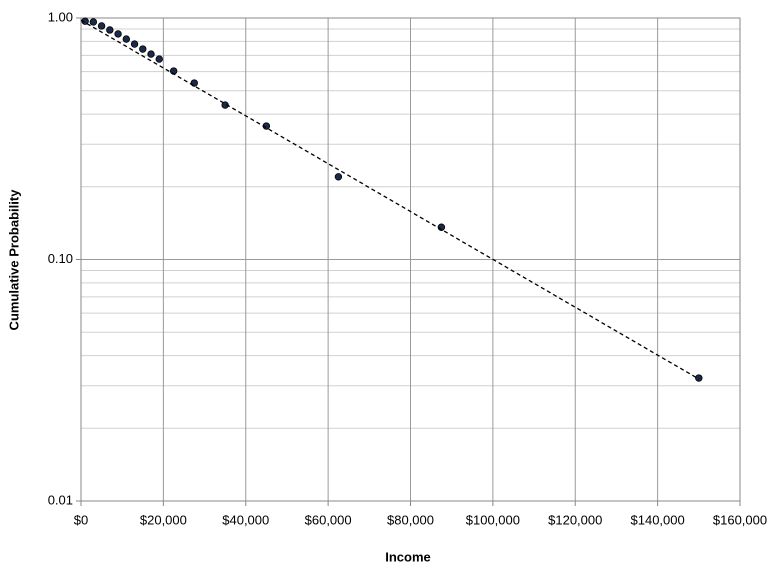 This screenshot has height=568, width=775. What do you see at coordinates (13, 260) in the screenshot?
I see `y-axis-title: Cumulative Probability` at bounding box center [13, 260].